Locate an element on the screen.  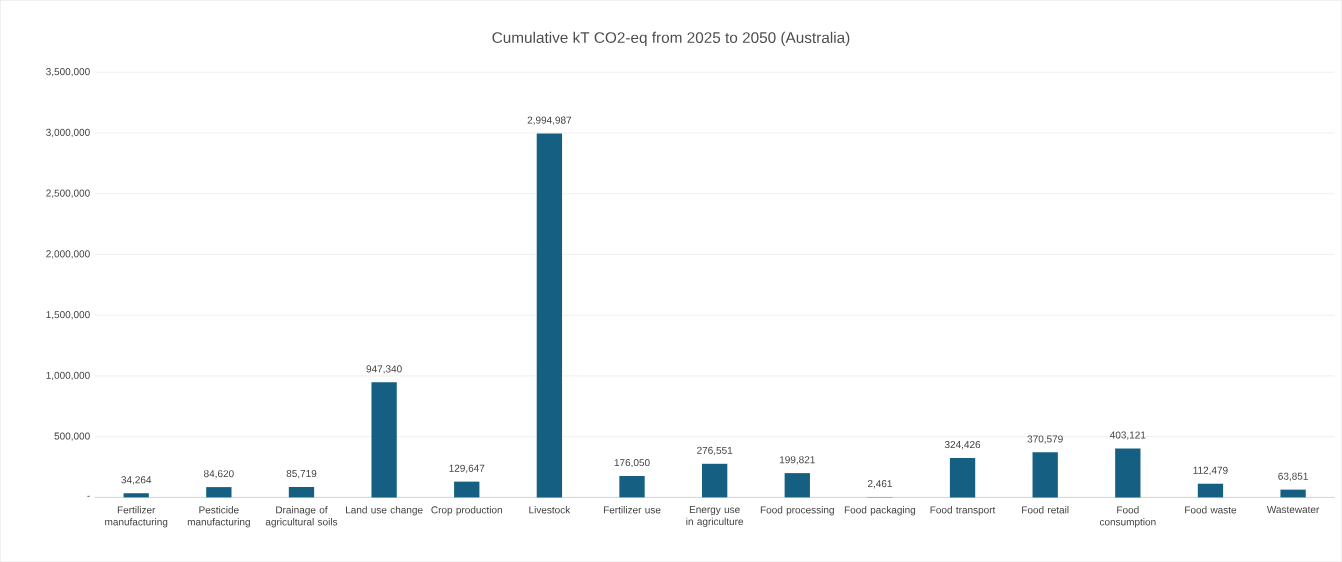
y-tick-label: 2,500,000 is located at coordinates (68, 193).